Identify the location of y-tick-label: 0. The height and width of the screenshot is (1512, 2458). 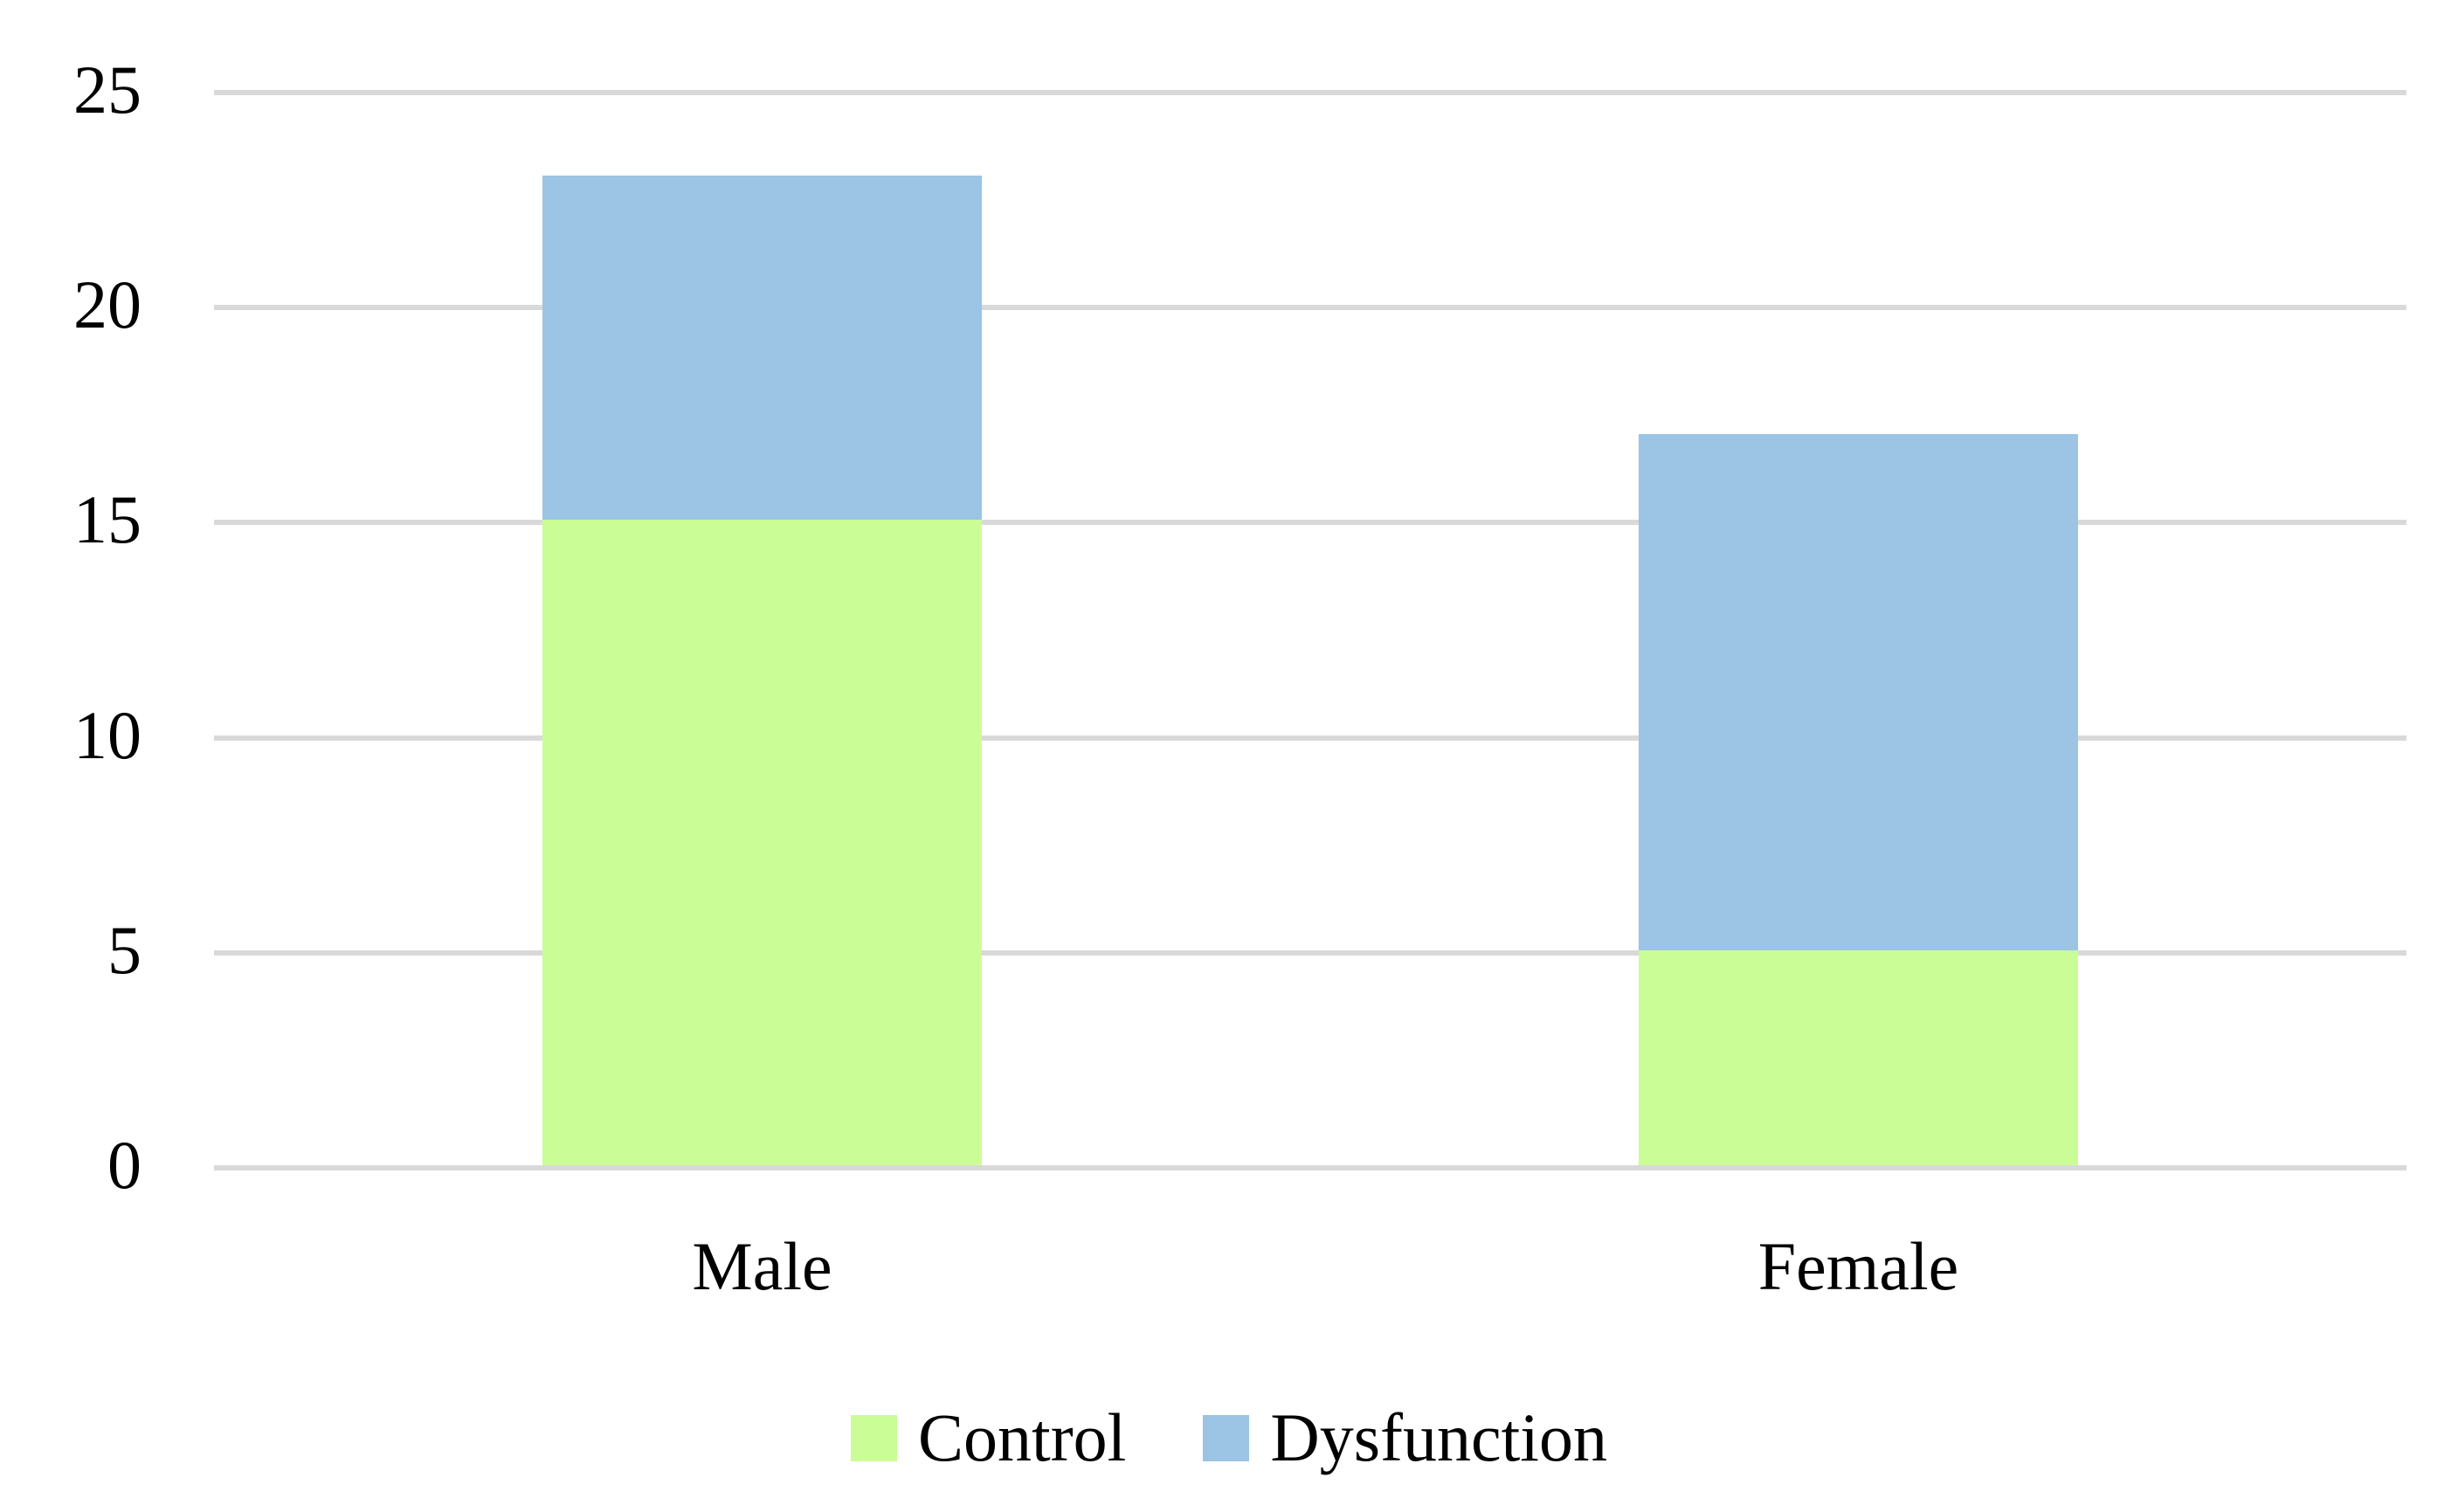
(124, 1165).